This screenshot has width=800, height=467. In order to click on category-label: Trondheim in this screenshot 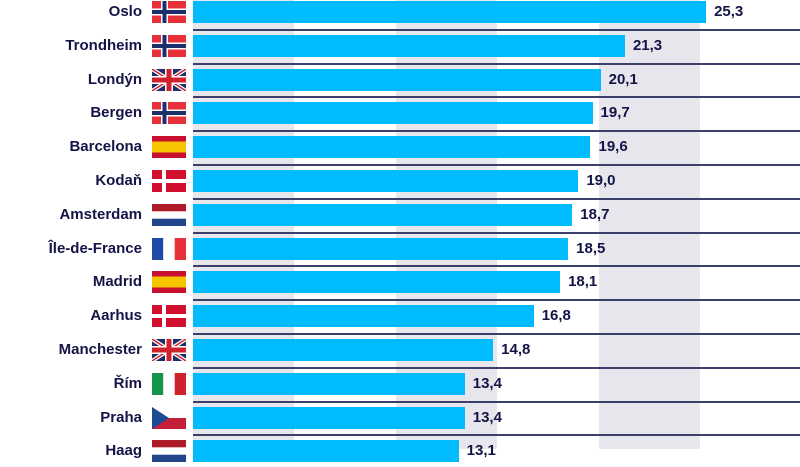, I will do `click(103, 45)`.